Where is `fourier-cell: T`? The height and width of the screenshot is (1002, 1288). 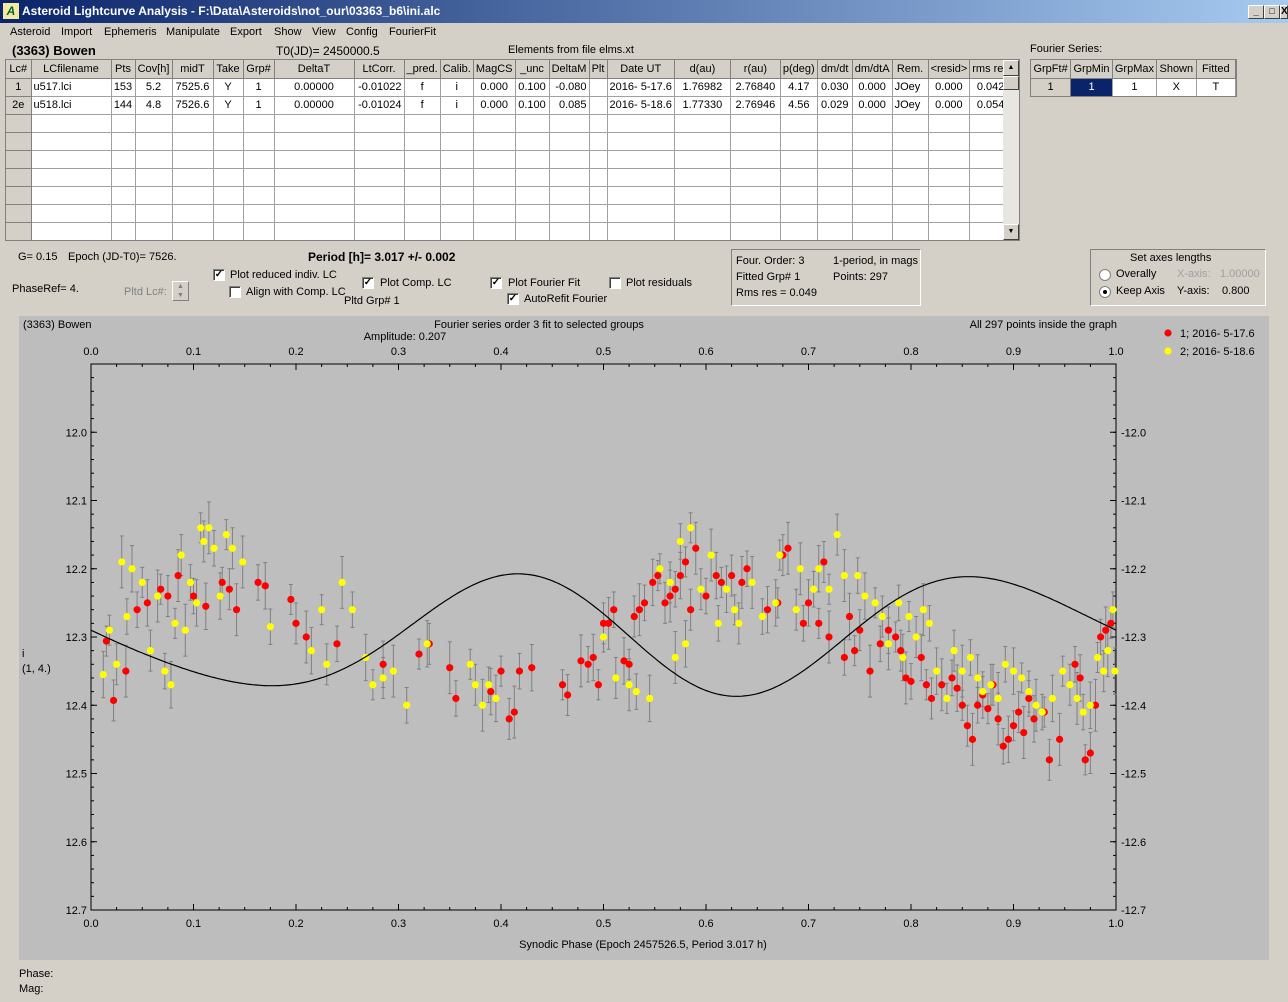 fourier-cell: T is located at coordinates (1216, 87).